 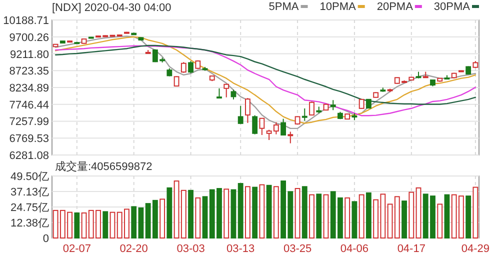 What do you see at coordinates (29, 156) in the screenshot?
I see `y-tick-label: 6281.08` at bounding box center [29, 156].